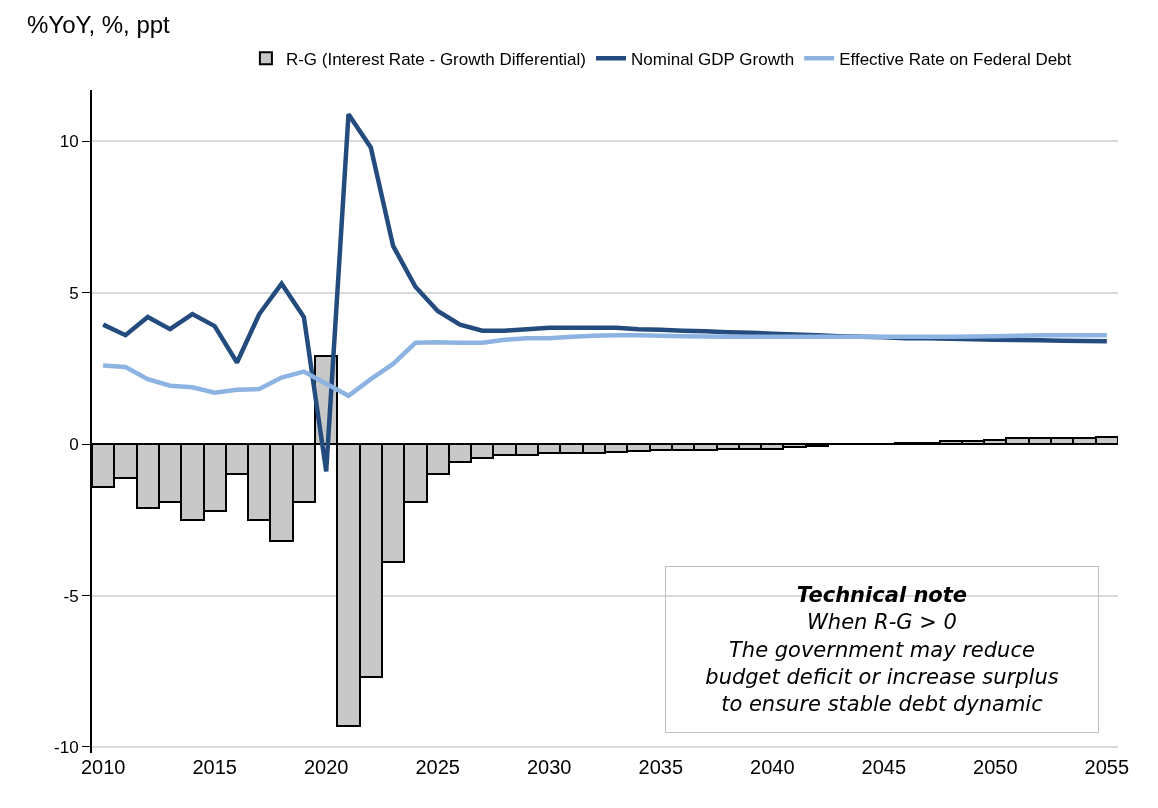 This screenshot has height=808, width=1158. What do you see at coordinates (882, 622) in the screenshot?
I see `annotation: When R-G > 0` at bounding box center [882, 622].